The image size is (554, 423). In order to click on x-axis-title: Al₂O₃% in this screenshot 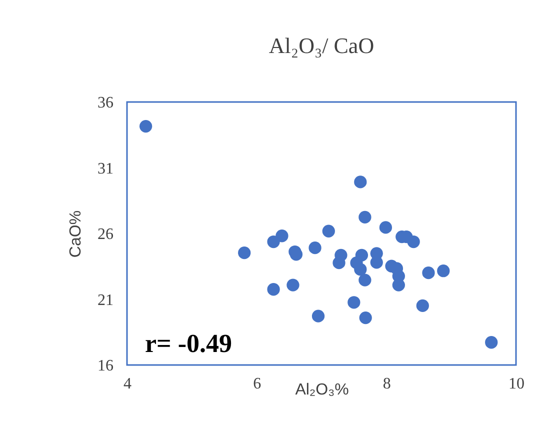, I will do `click(322, 390)`.